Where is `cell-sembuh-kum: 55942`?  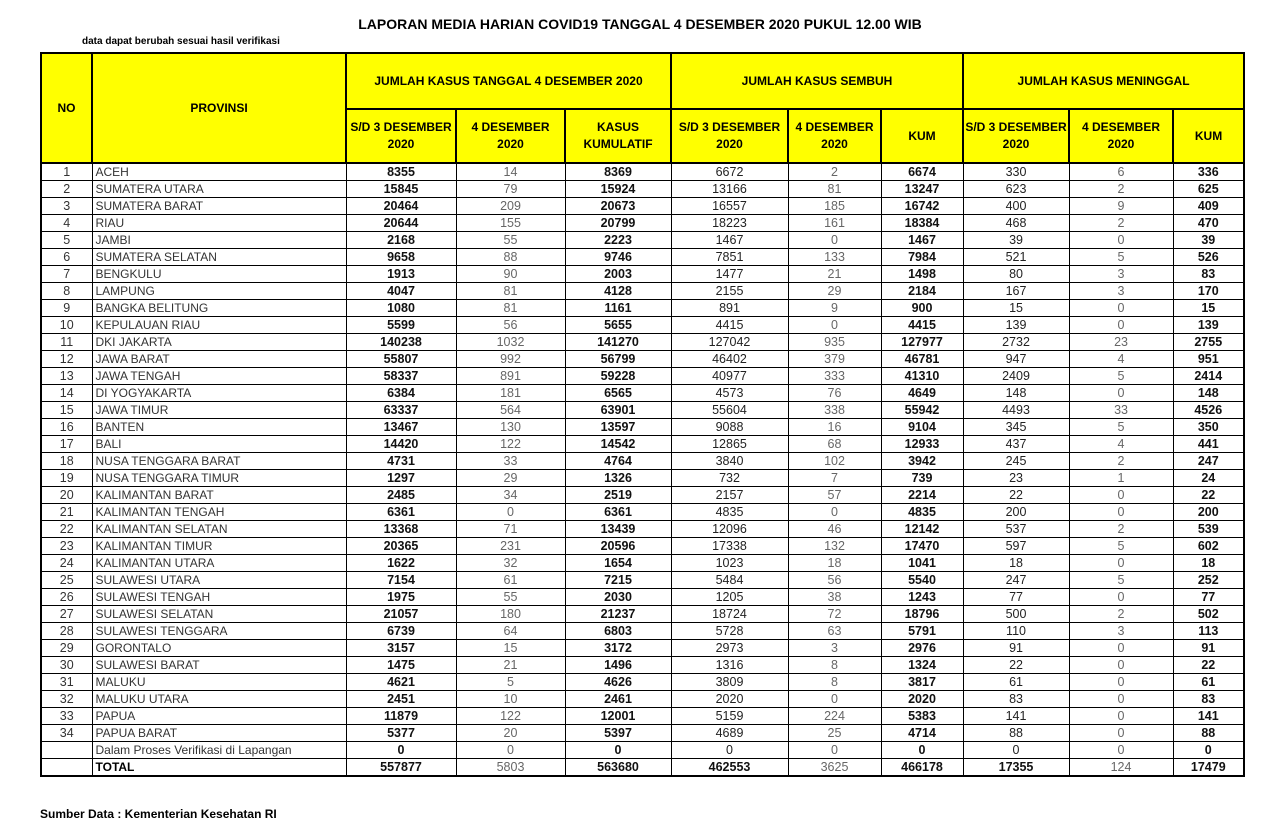 cell-sembuh-kum: 55942 is located at coordinates (922, 410).